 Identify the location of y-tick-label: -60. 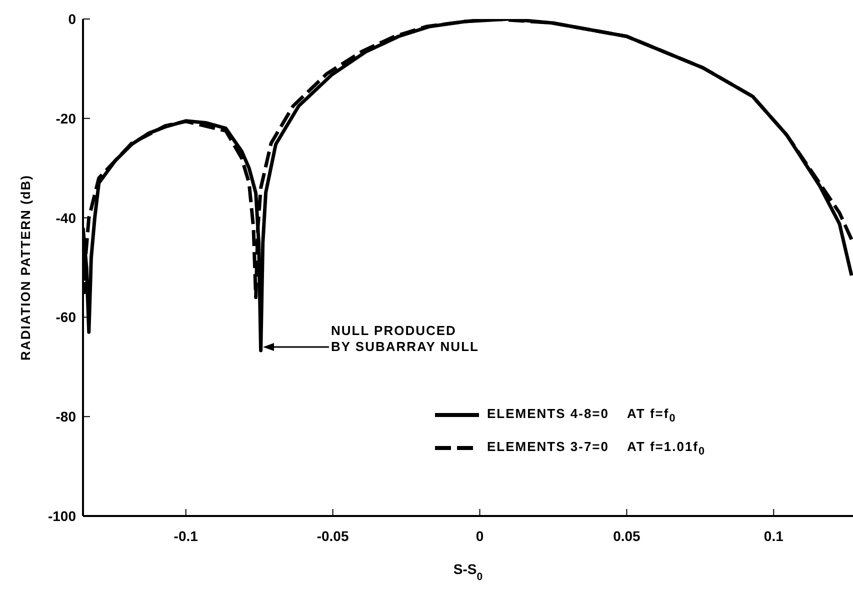
(66, 317).